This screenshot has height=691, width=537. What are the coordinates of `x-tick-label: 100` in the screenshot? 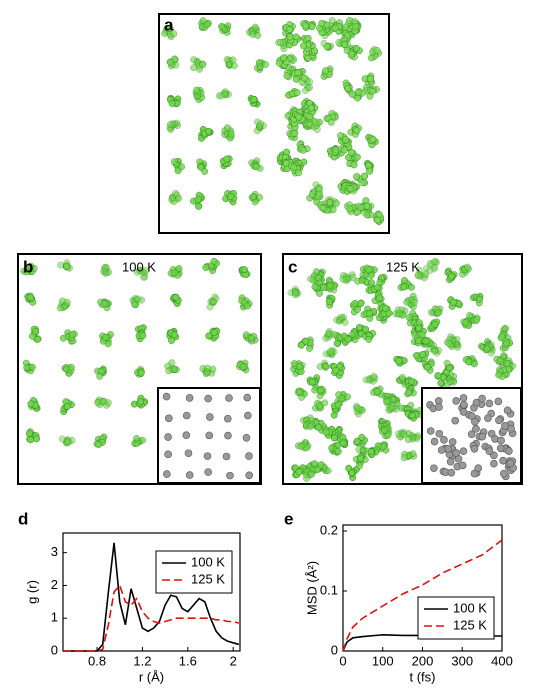 It's located at (383, 660).